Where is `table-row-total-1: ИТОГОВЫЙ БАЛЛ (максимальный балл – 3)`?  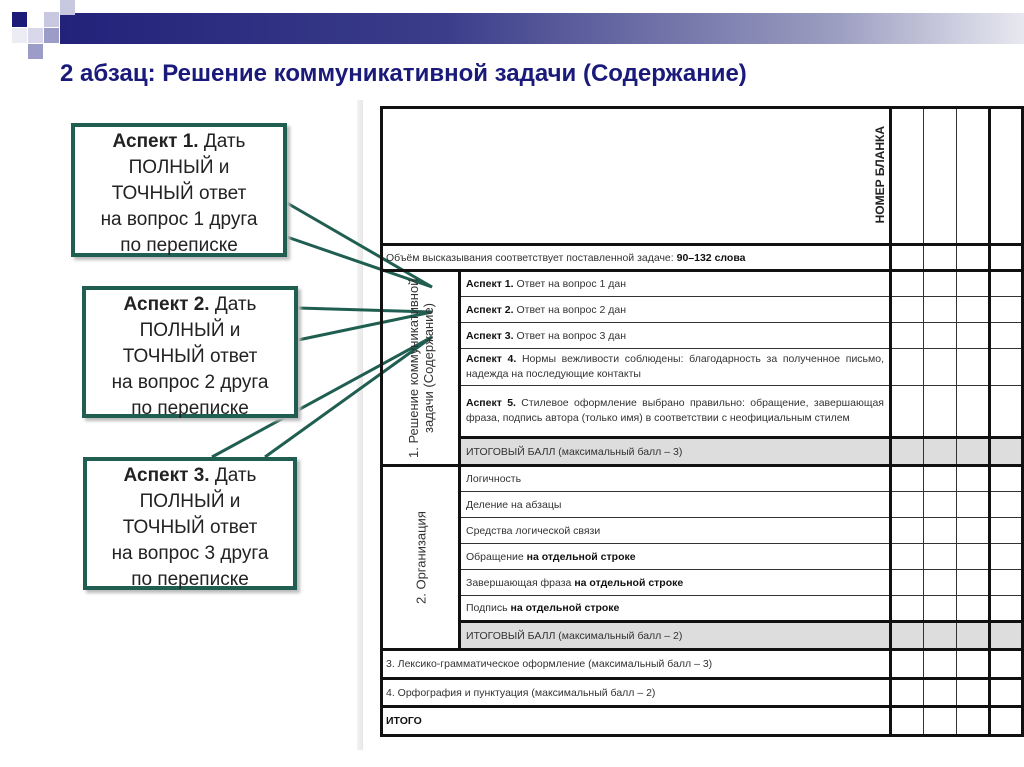 table-row-total-1: ИТОГОВЫЙ БАЛЛ (максимальный балл – 3) is located at coordinates (702, 451).